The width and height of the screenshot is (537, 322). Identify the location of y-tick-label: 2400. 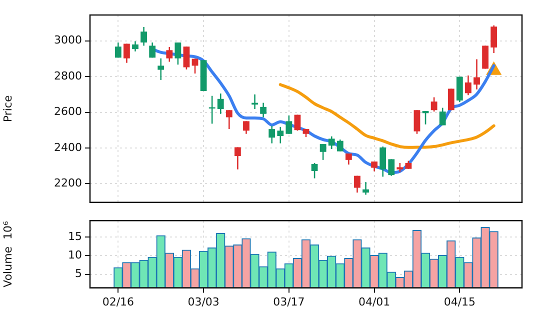
(68, 147).